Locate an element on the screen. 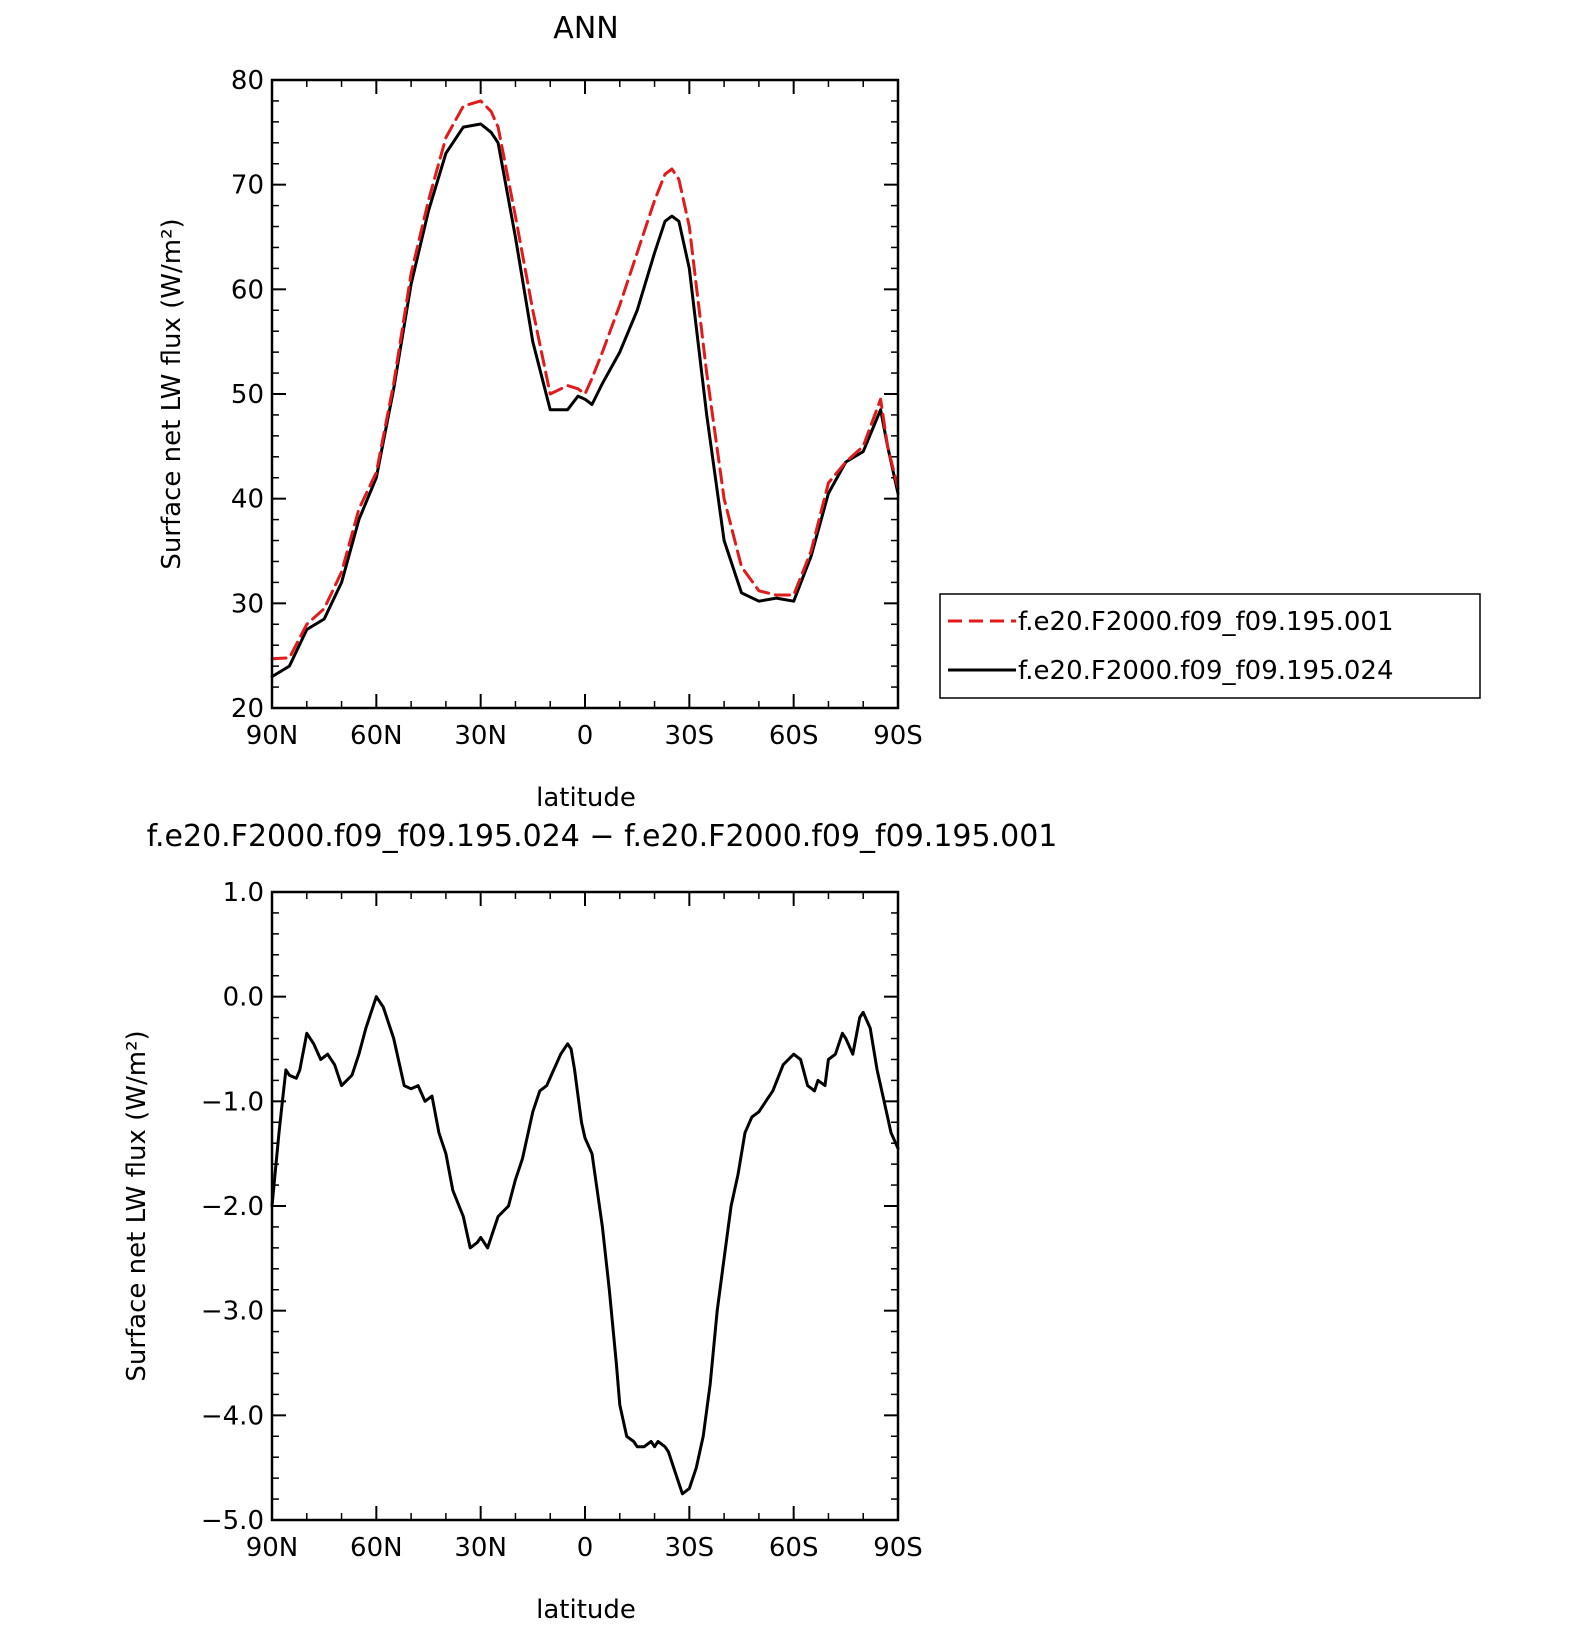 The height and width of the screenshot is (1635, 1588). y-tick-label: 40 is located at coordinates (247, 500).